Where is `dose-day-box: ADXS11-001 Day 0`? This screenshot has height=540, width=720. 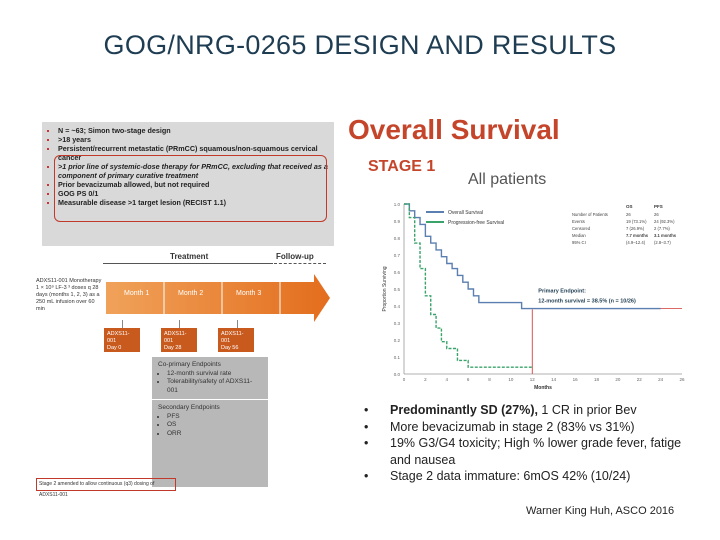 dose-day-box: ADXS11-001 Day 0 is located at coordinates (122, 340).